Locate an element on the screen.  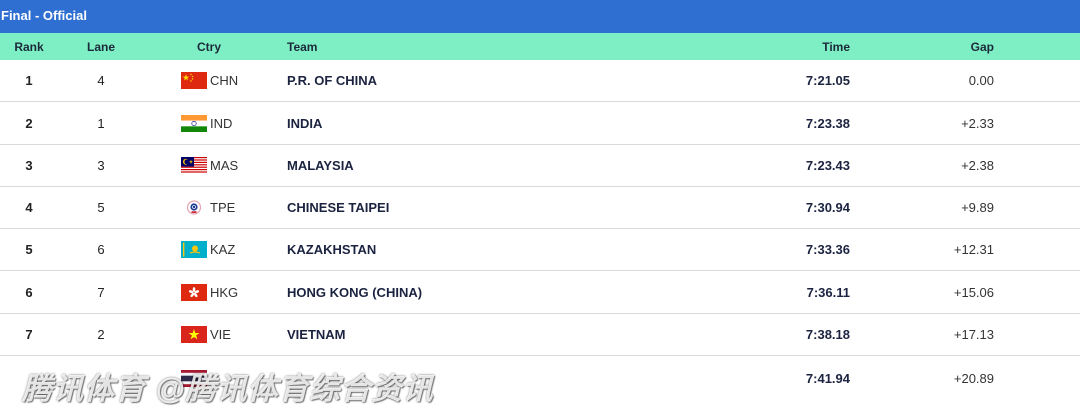
gap-cell: +12.31 is located at coordinates (973, 249).